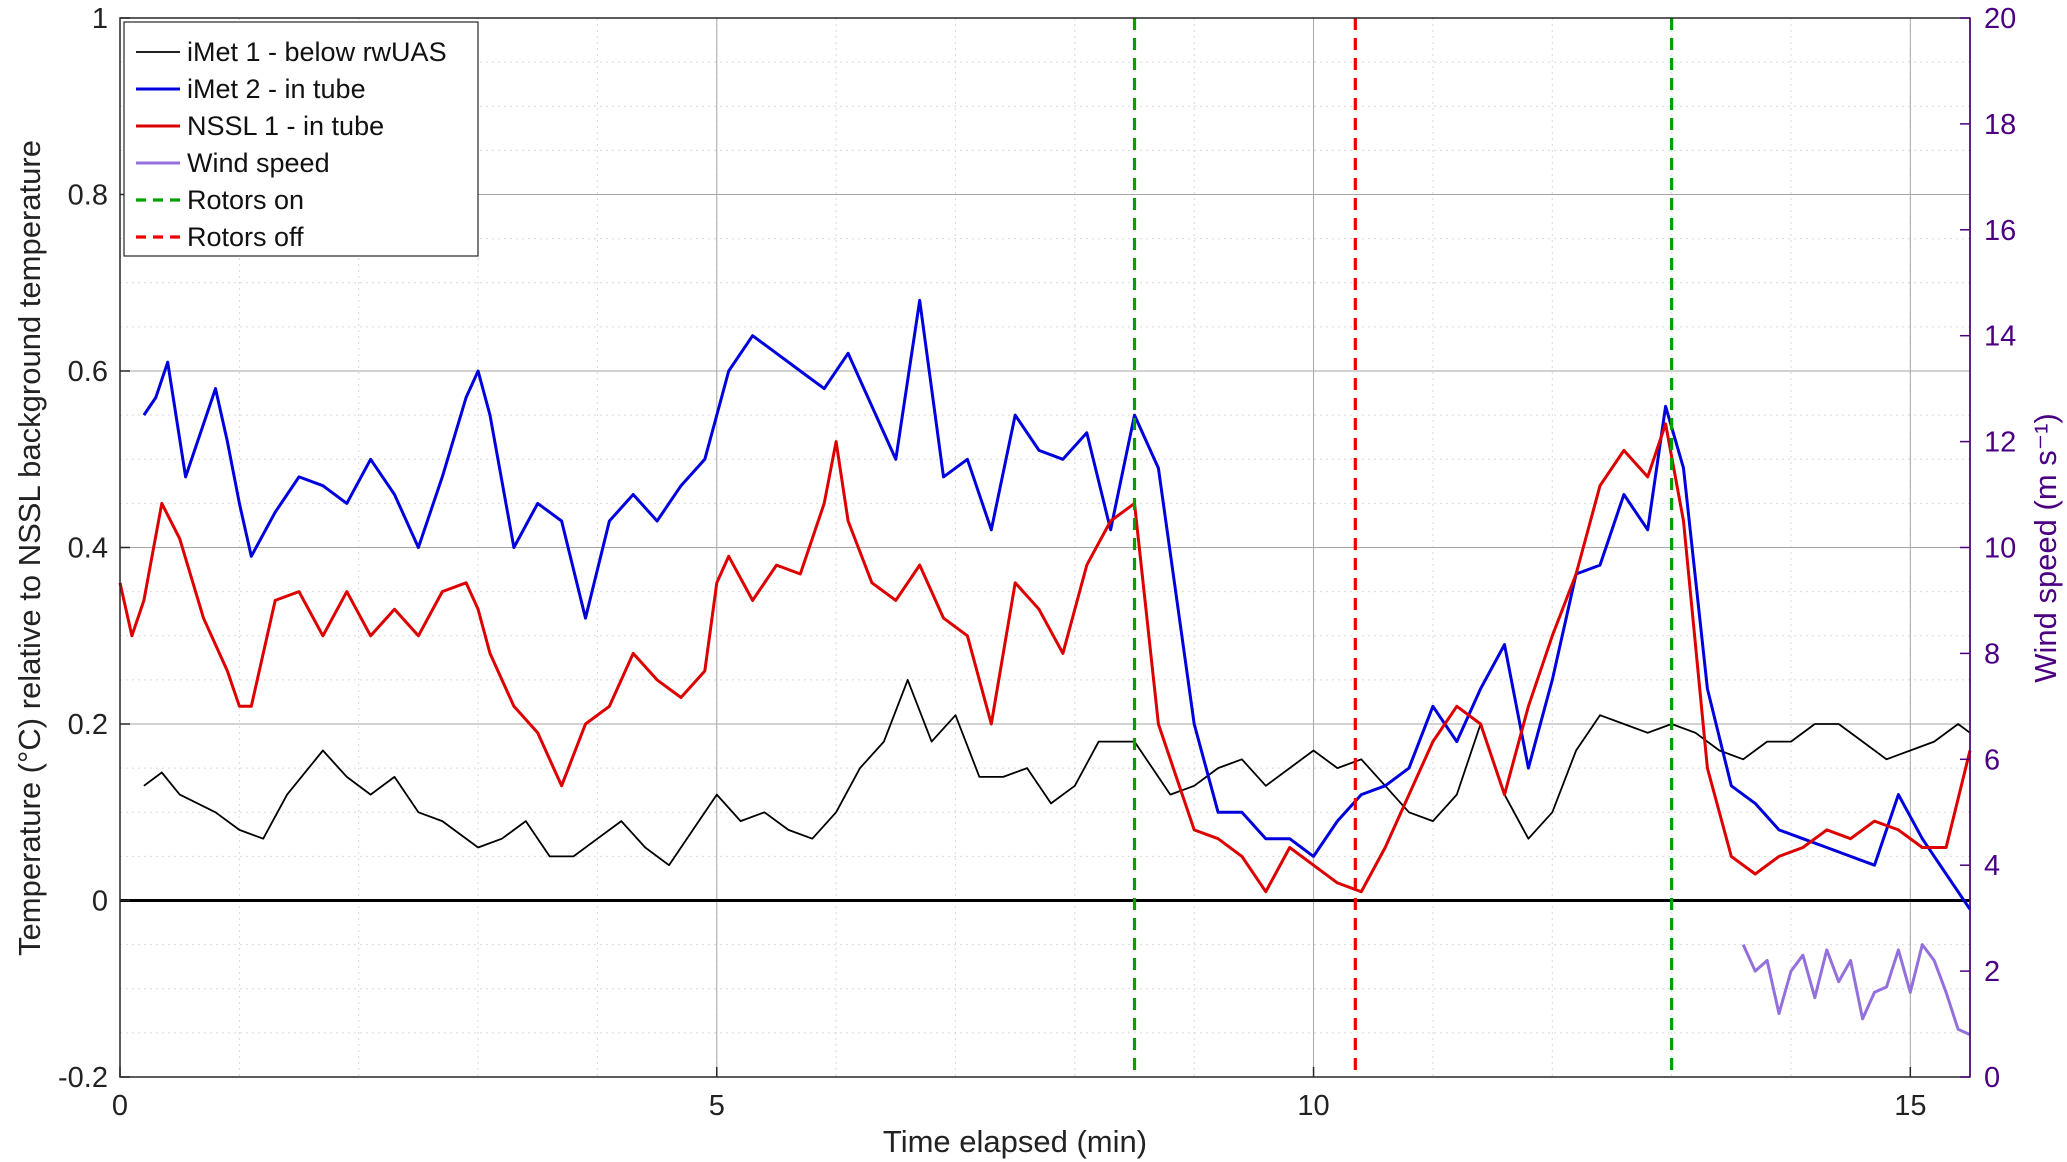 This screenshot has width=2067, height=1162. What do you see at coordinates (100, 19) in the screenshot?
I see `y-left-tick-label: 1` at bounding box center [100, 19].